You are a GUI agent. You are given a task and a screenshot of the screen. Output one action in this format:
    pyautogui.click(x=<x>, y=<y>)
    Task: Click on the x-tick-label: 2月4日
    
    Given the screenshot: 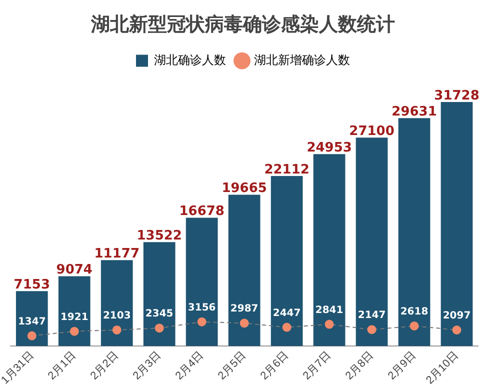 What is the action you would take?
    pyautogui.click(x=189, y=366)
    